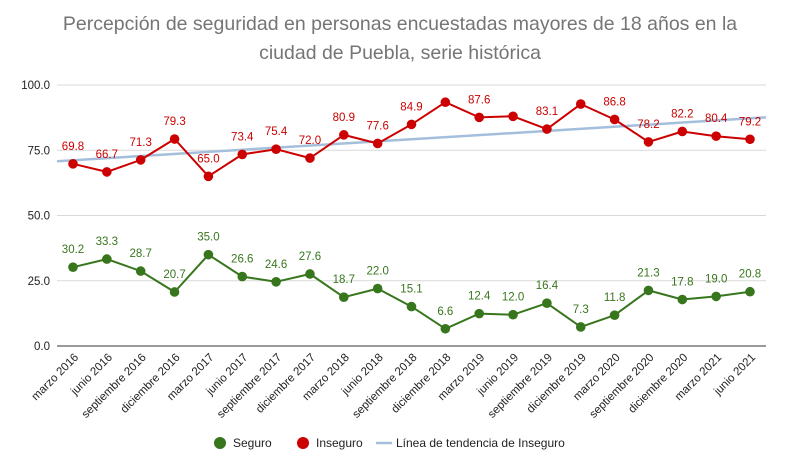 The height and width of the screenshot is (465, 800). What do you see at coordinates (400, 53) in the screenshot?
I see `chart-title-line-2: ciudad de Puebla, serie histórica` at bounding box center [400, 53].